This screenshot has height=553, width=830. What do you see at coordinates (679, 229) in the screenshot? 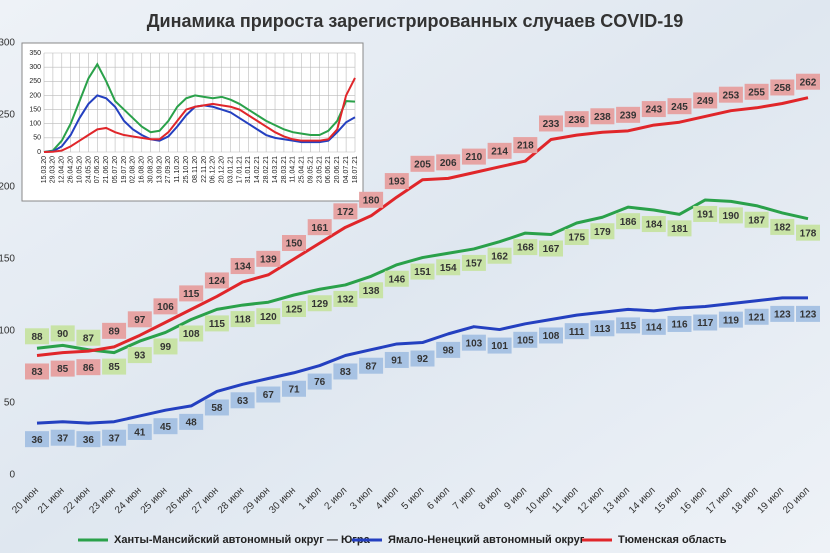
I see `value-label: 181` at bounding box center [679, 229].